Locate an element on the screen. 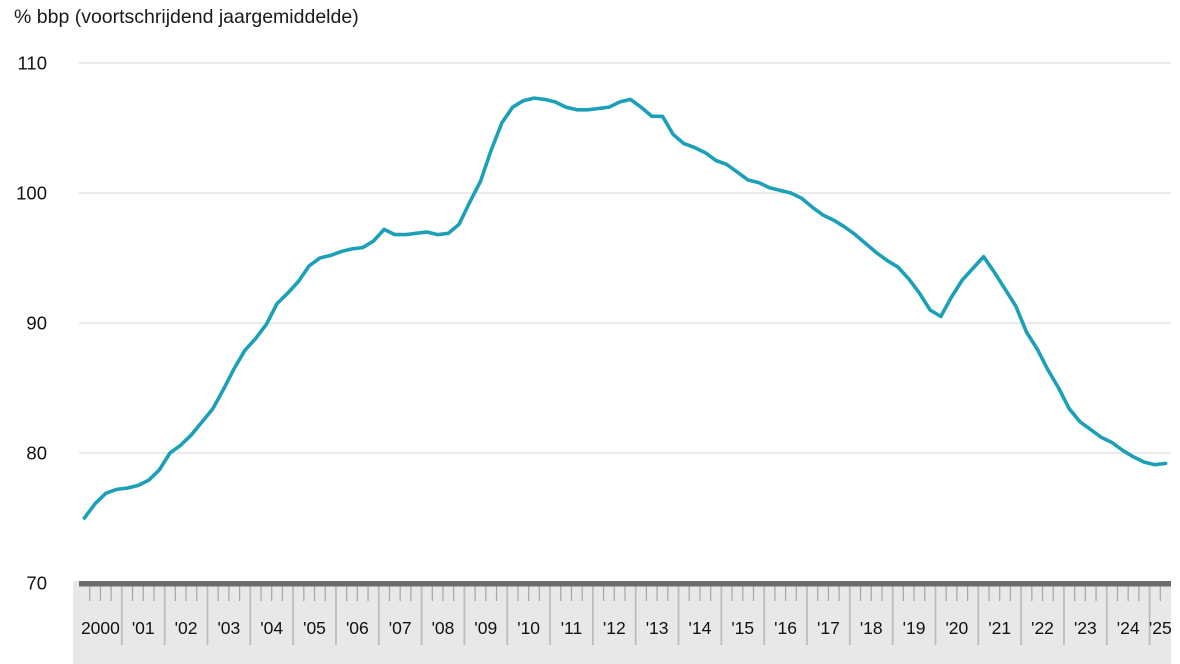 This screenshot has height=664, width=1180. x-axis-line is located at coordinates (625, 584).